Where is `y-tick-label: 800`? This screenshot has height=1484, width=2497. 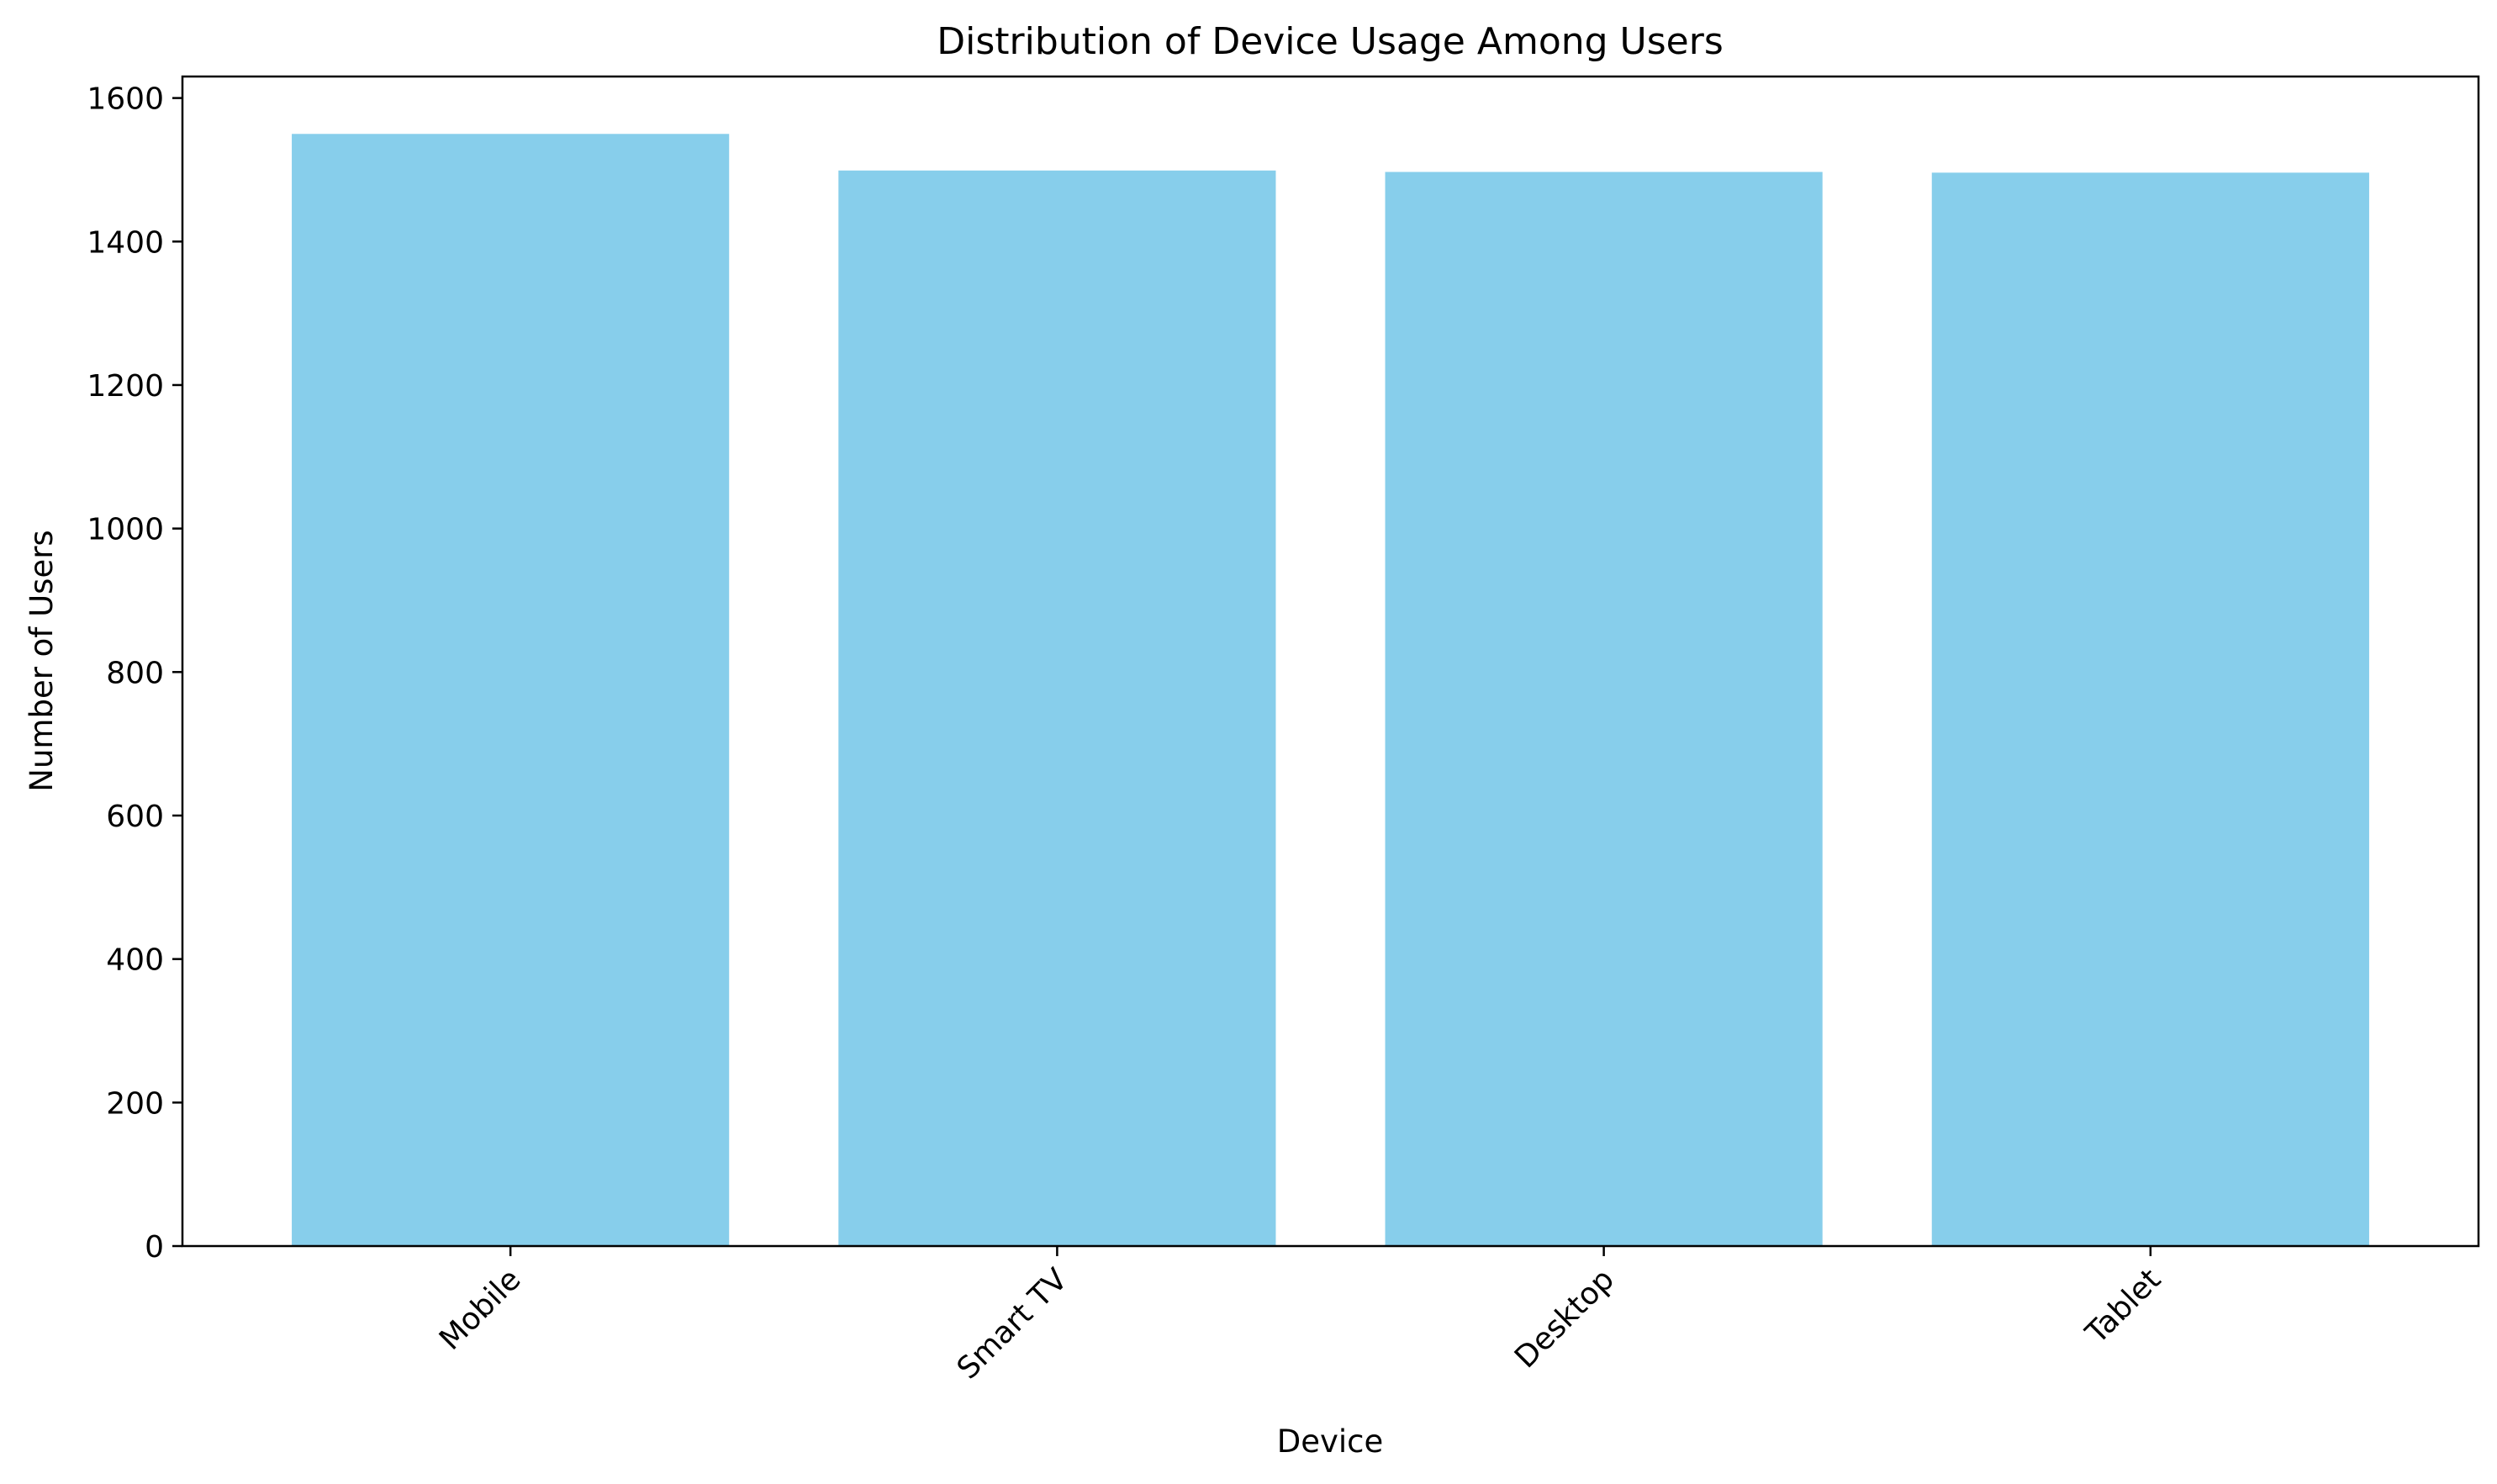
y-tick-label: 800 is located at coordinates (135, 673).